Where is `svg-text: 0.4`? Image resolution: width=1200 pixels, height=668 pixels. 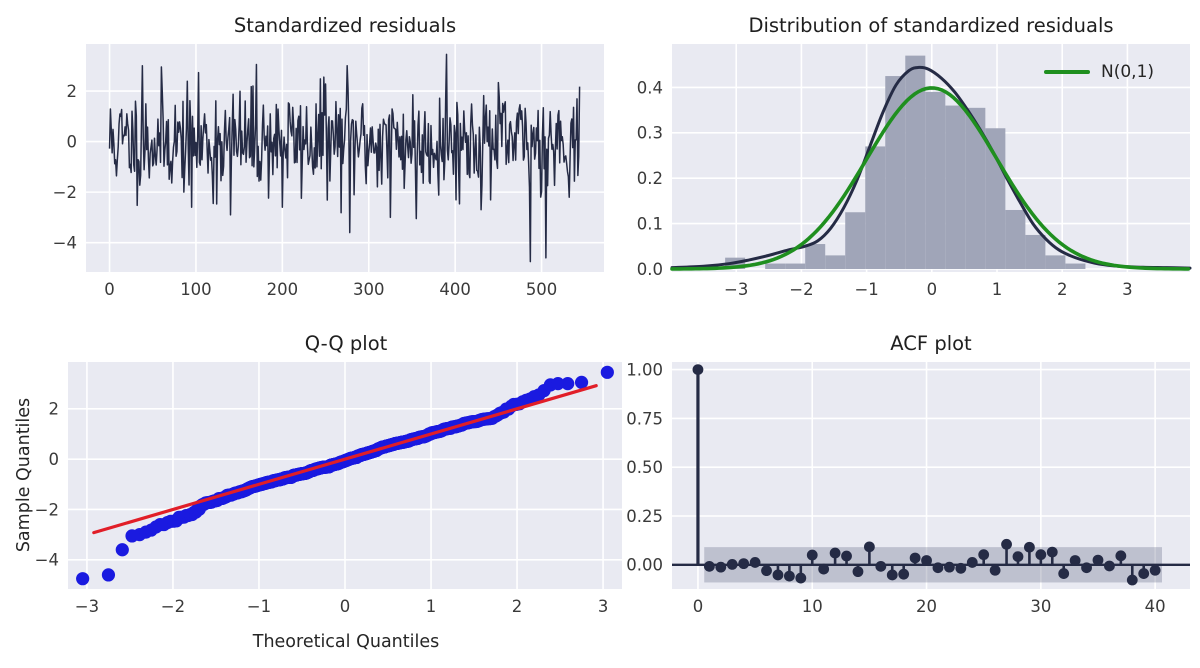 svg-text: 0.4 is located at coordinates (650, 87).